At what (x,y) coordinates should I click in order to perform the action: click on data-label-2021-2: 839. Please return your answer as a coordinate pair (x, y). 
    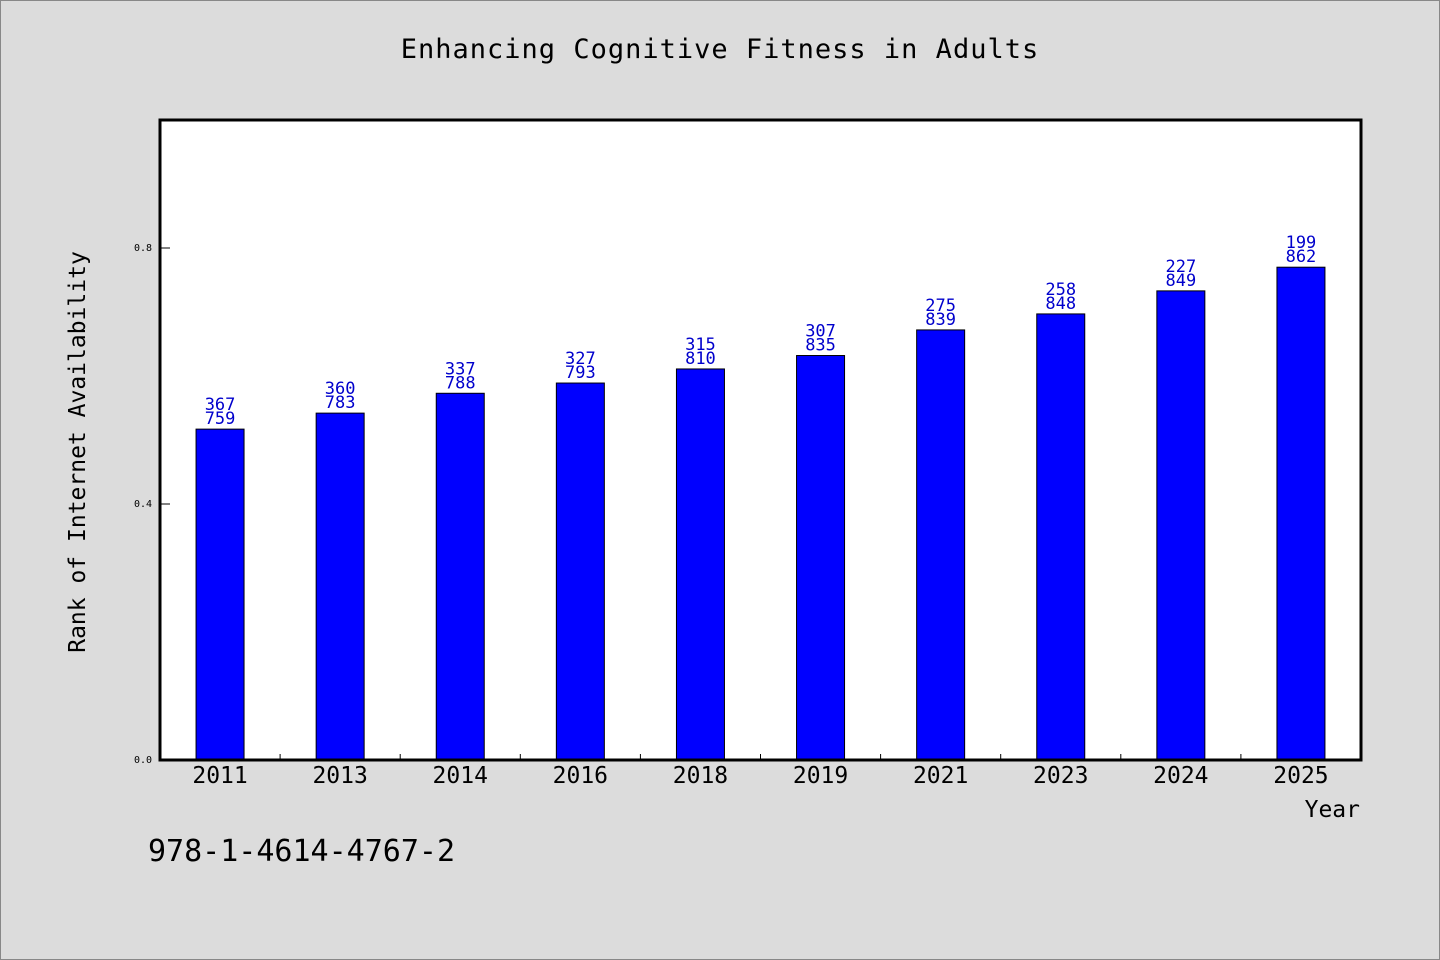
    Looking at the image, I should click on (940, 320).